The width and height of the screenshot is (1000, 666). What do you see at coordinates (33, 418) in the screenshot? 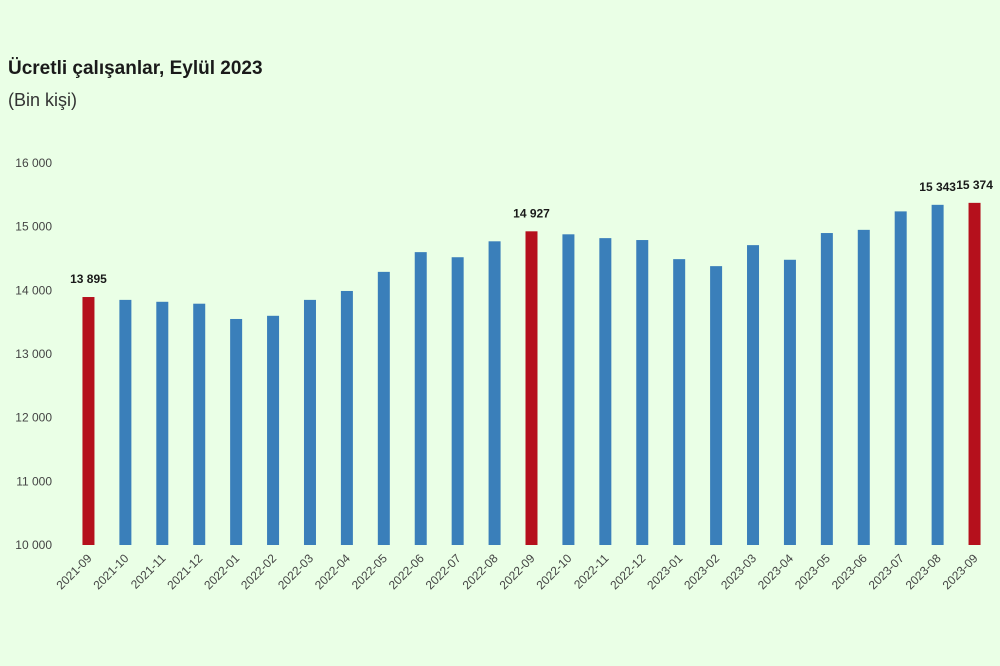
I see `y-tick-label: 12 000` at bounding box center [33, 418].